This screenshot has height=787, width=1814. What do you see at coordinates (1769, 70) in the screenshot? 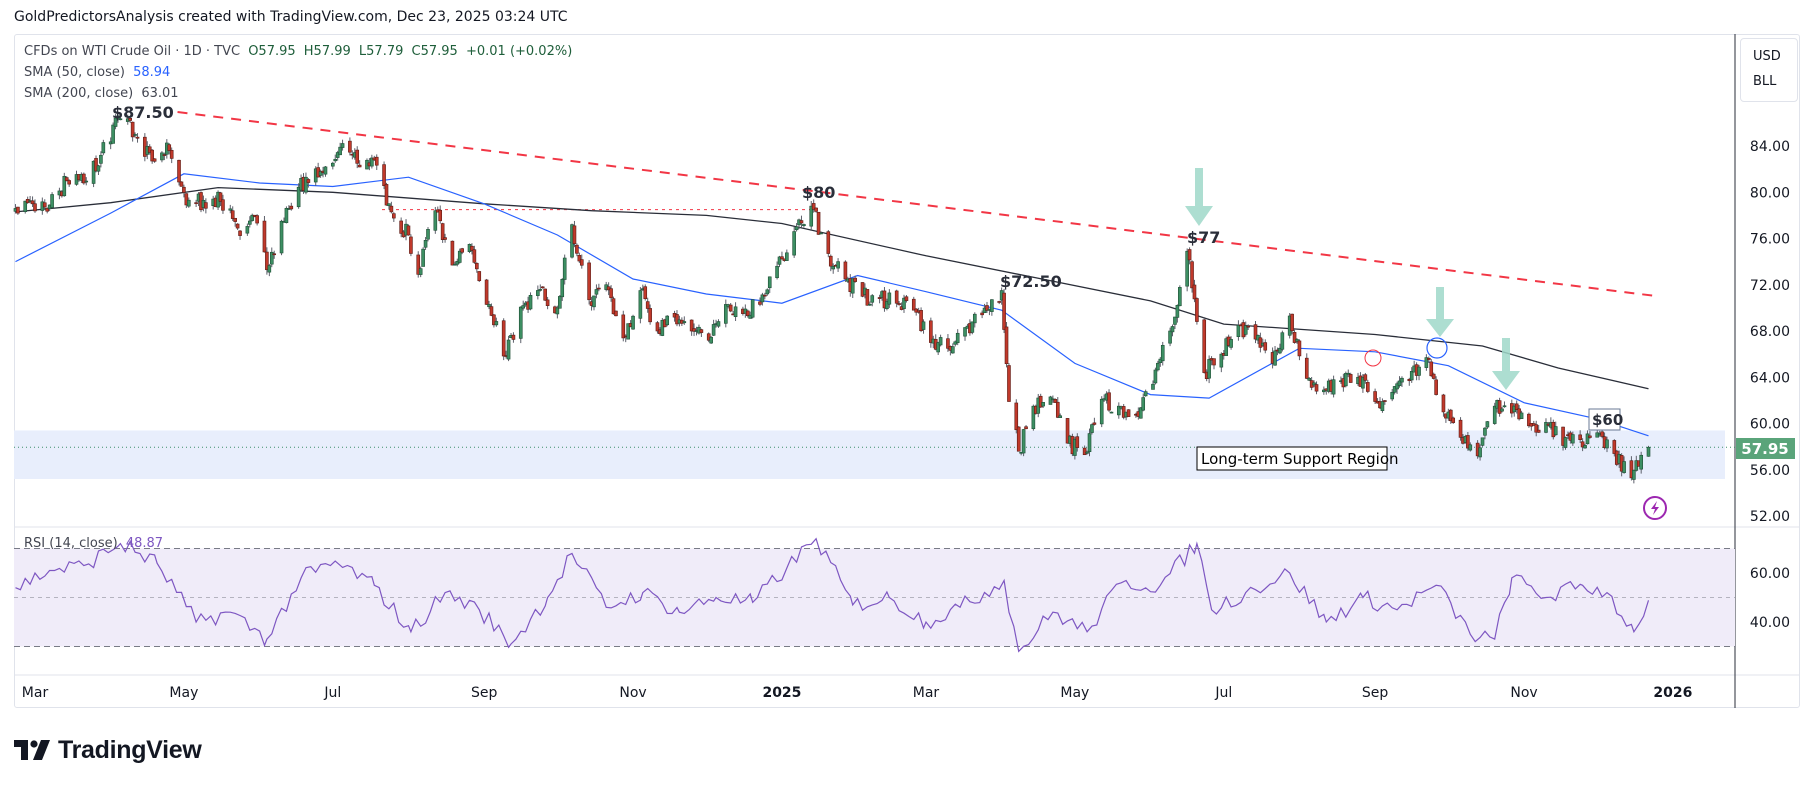
I see `currency-unit-selector: USD BLL` at bounding box center [1769, 70].